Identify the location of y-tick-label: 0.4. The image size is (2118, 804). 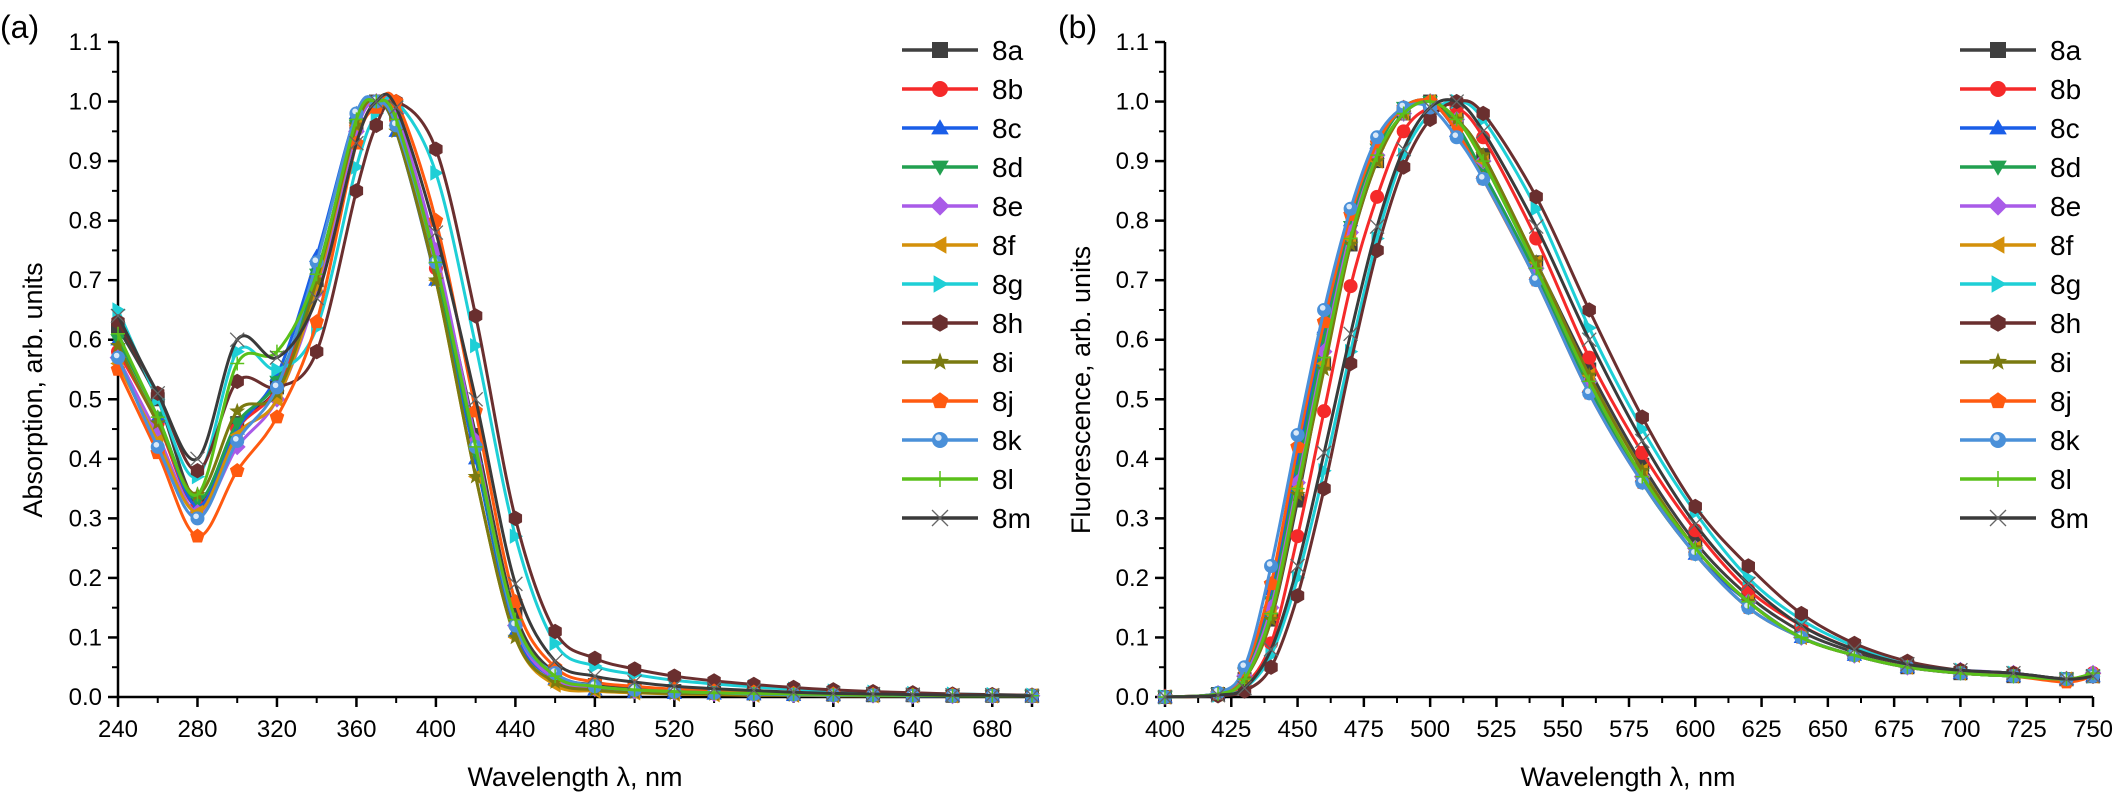
(1132, 459).